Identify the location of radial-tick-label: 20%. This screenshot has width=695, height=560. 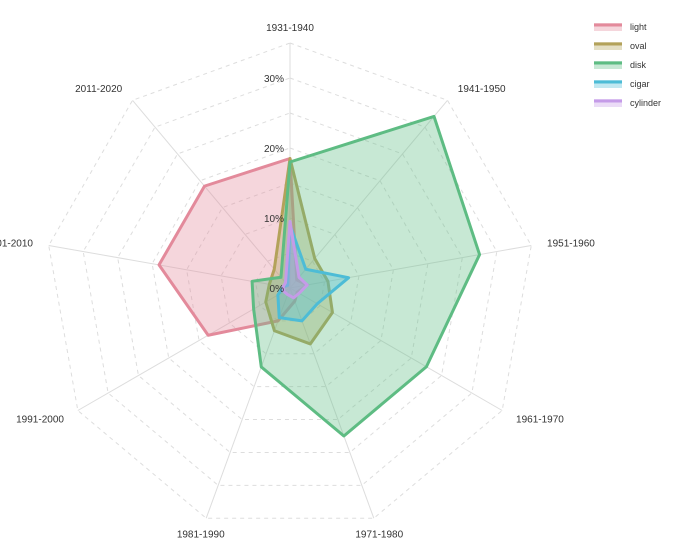
(274, 149).